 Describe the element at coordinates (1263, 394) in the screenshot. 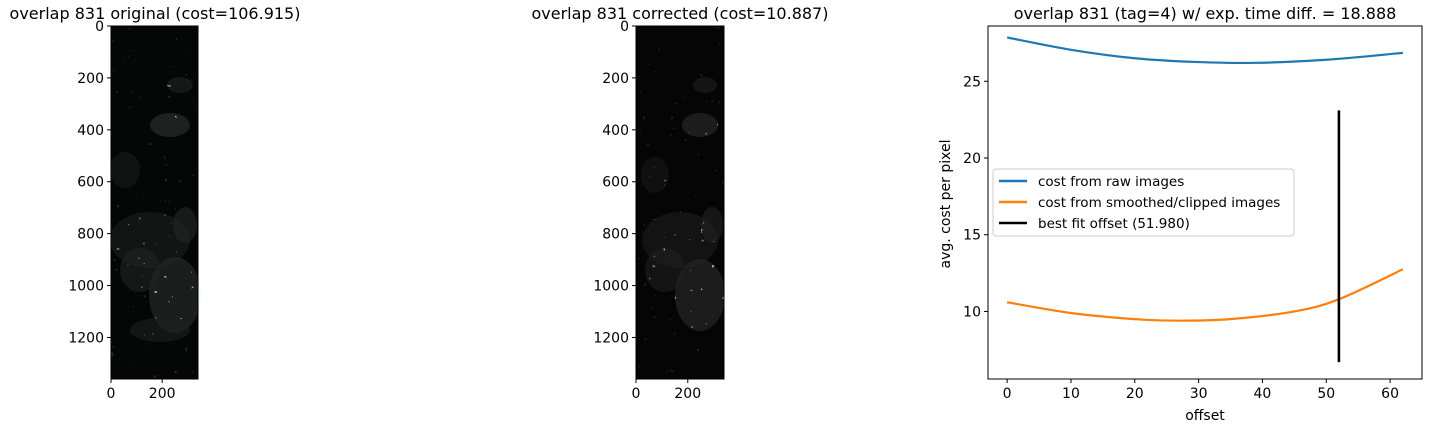

I see `x-tick-label: 40` at that location.